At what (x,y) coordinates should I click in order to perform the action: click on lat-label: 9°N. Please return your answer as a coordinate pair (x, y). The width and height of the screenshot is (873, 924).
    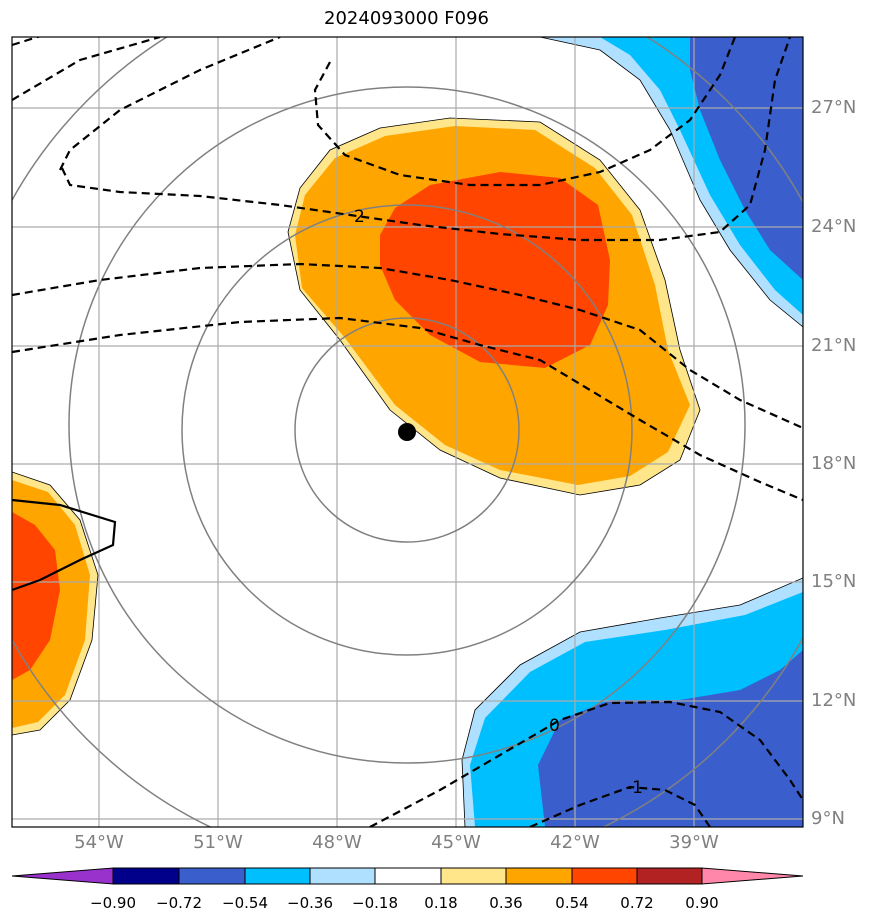
    Looking at the image, I should click on (828, 818).